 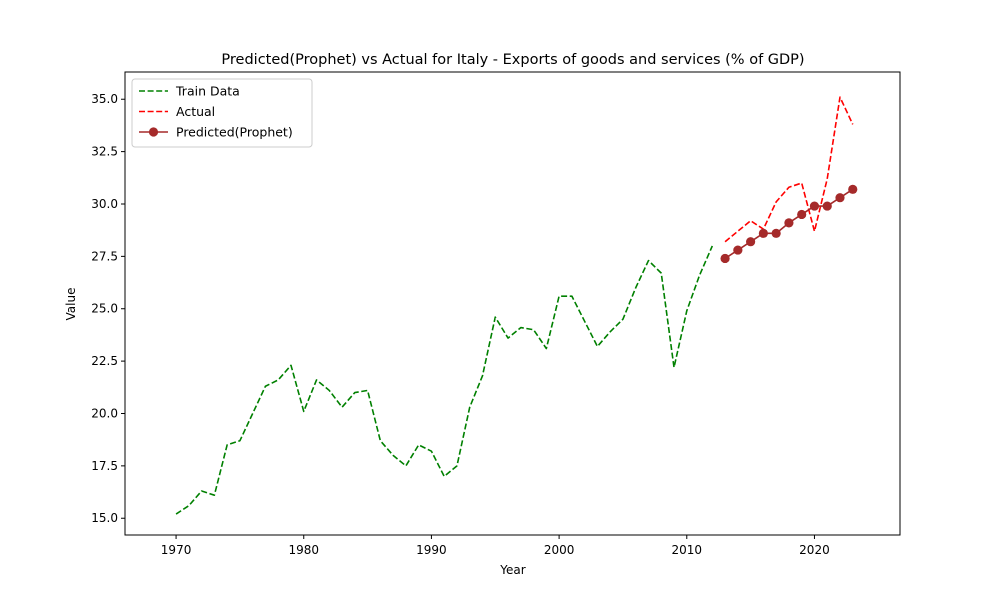 I want to click on x-tick-label: 2000, so click(x=559, y=550).